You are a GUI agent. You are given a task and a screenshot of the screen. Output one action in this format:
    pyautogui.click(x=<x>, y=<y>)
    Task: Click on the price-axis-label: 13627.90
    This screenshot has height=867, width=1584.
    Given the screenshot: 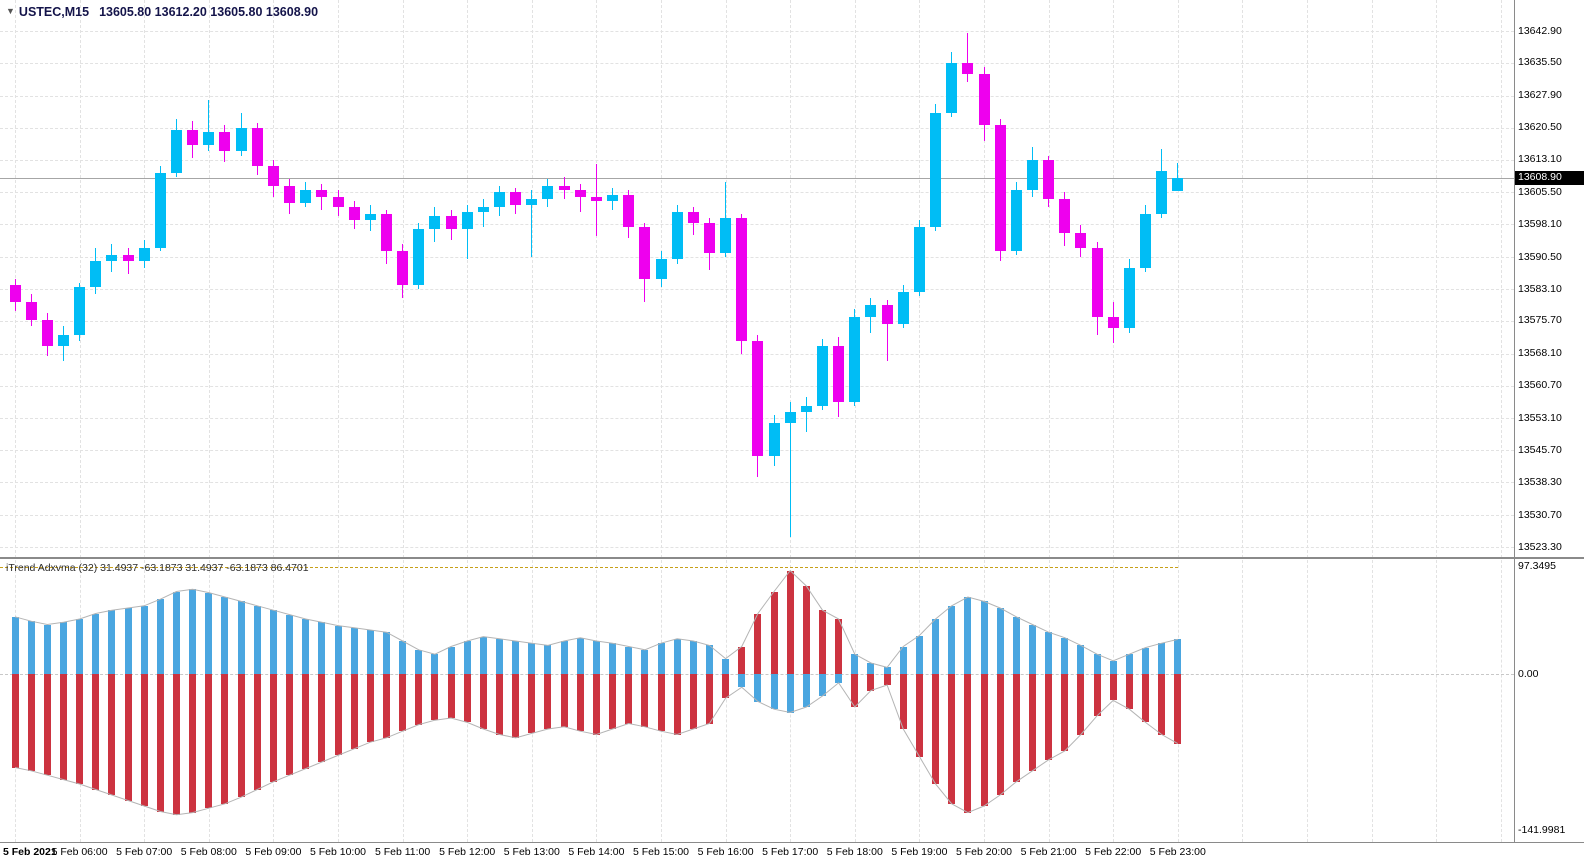 What is the action you would take?
    pyautogui.click(x=1540, y=95)
    